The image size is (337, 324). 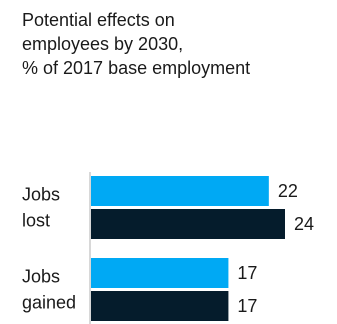 What do you see at coordinates (136, 68) in the screenshot?
I see `chart-title-line-3: % of 2017 base employment` at bounding box center [136, 68].